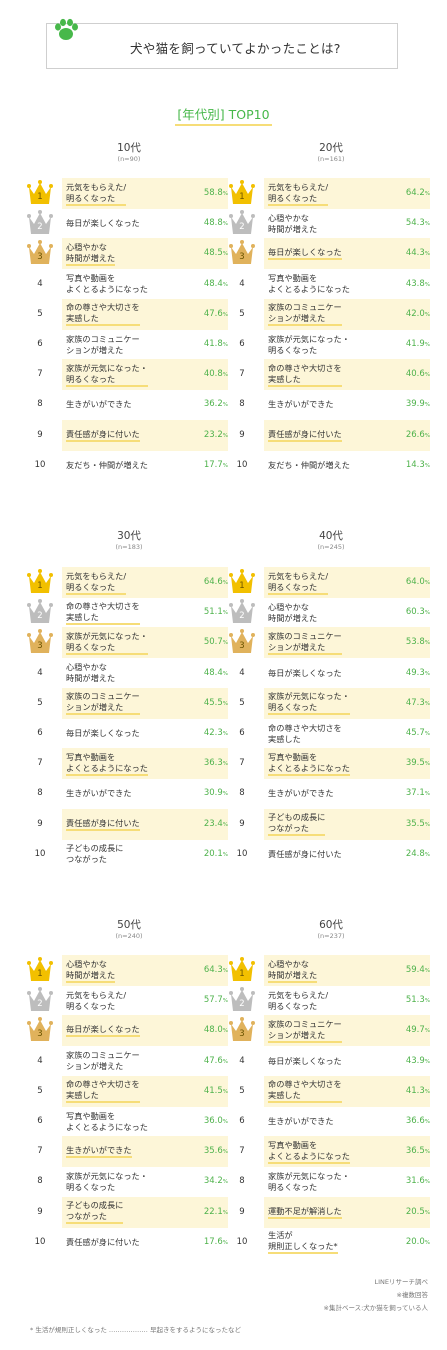  I want to click on rank-number: 9, so click(242, 434).